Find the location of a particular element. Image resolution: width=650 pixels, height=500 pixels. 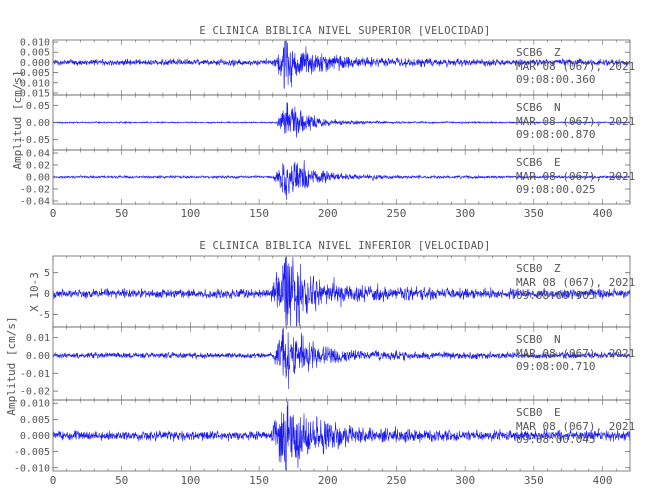

y-tick-label-c0-p1-1: 0.00 is located at coordinates (38, 123).